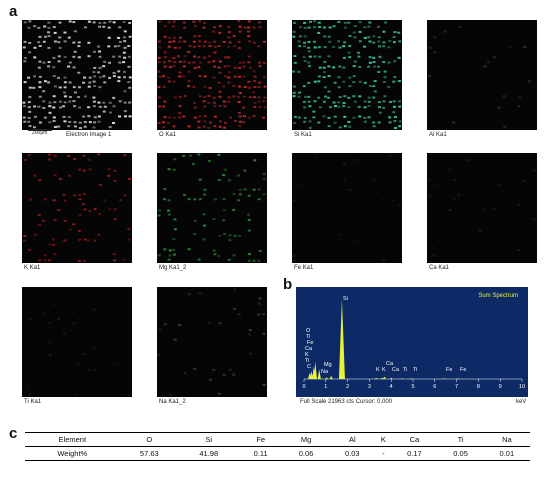  What do you see at coordinates (32, 268) in the screenshot?
I see `map-caption: K Ka1` at bounding box center [32, 268].